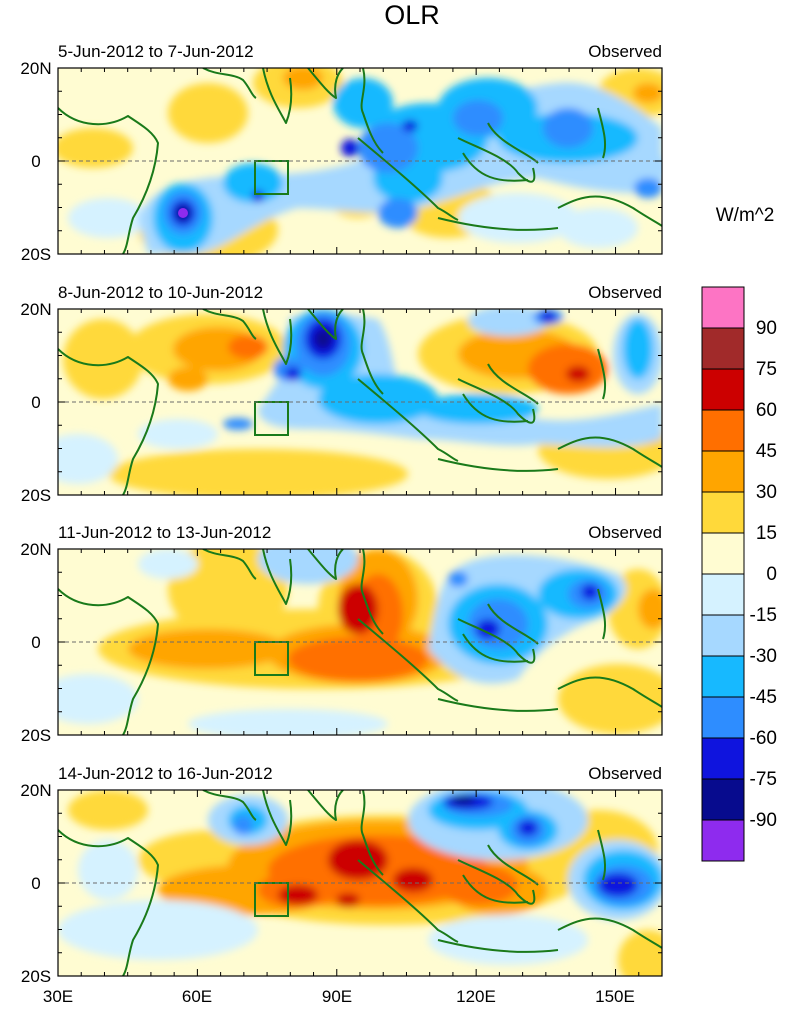 The height and width of the screenshot is (1013, 791). Describe the element at coordinates (35, 883) in the screenshot. I see `panel-4-lat-label: 0` at that location.